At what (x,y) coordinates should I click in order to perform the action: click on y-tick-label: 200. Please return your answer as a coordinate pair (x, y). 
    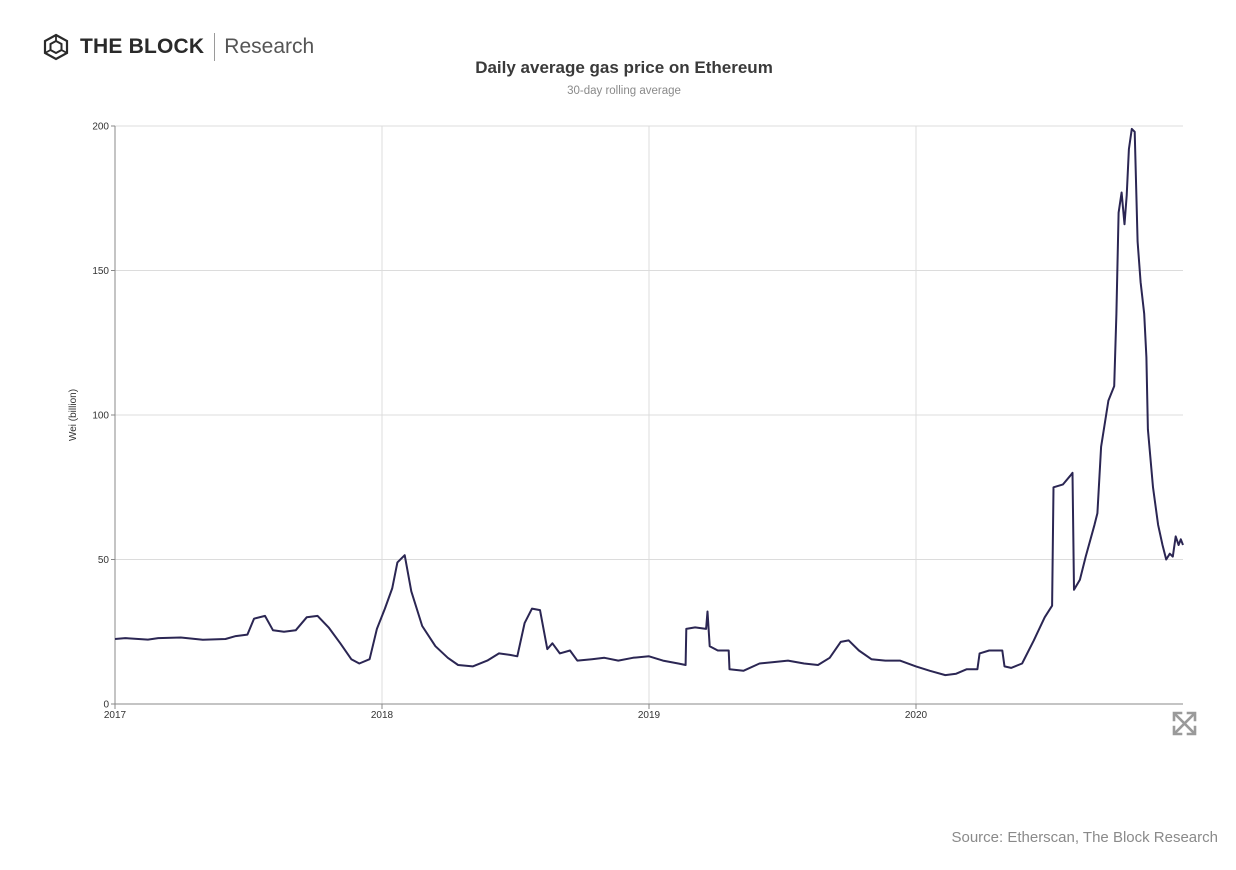
    Looking at the image, I should click on (100, 127).